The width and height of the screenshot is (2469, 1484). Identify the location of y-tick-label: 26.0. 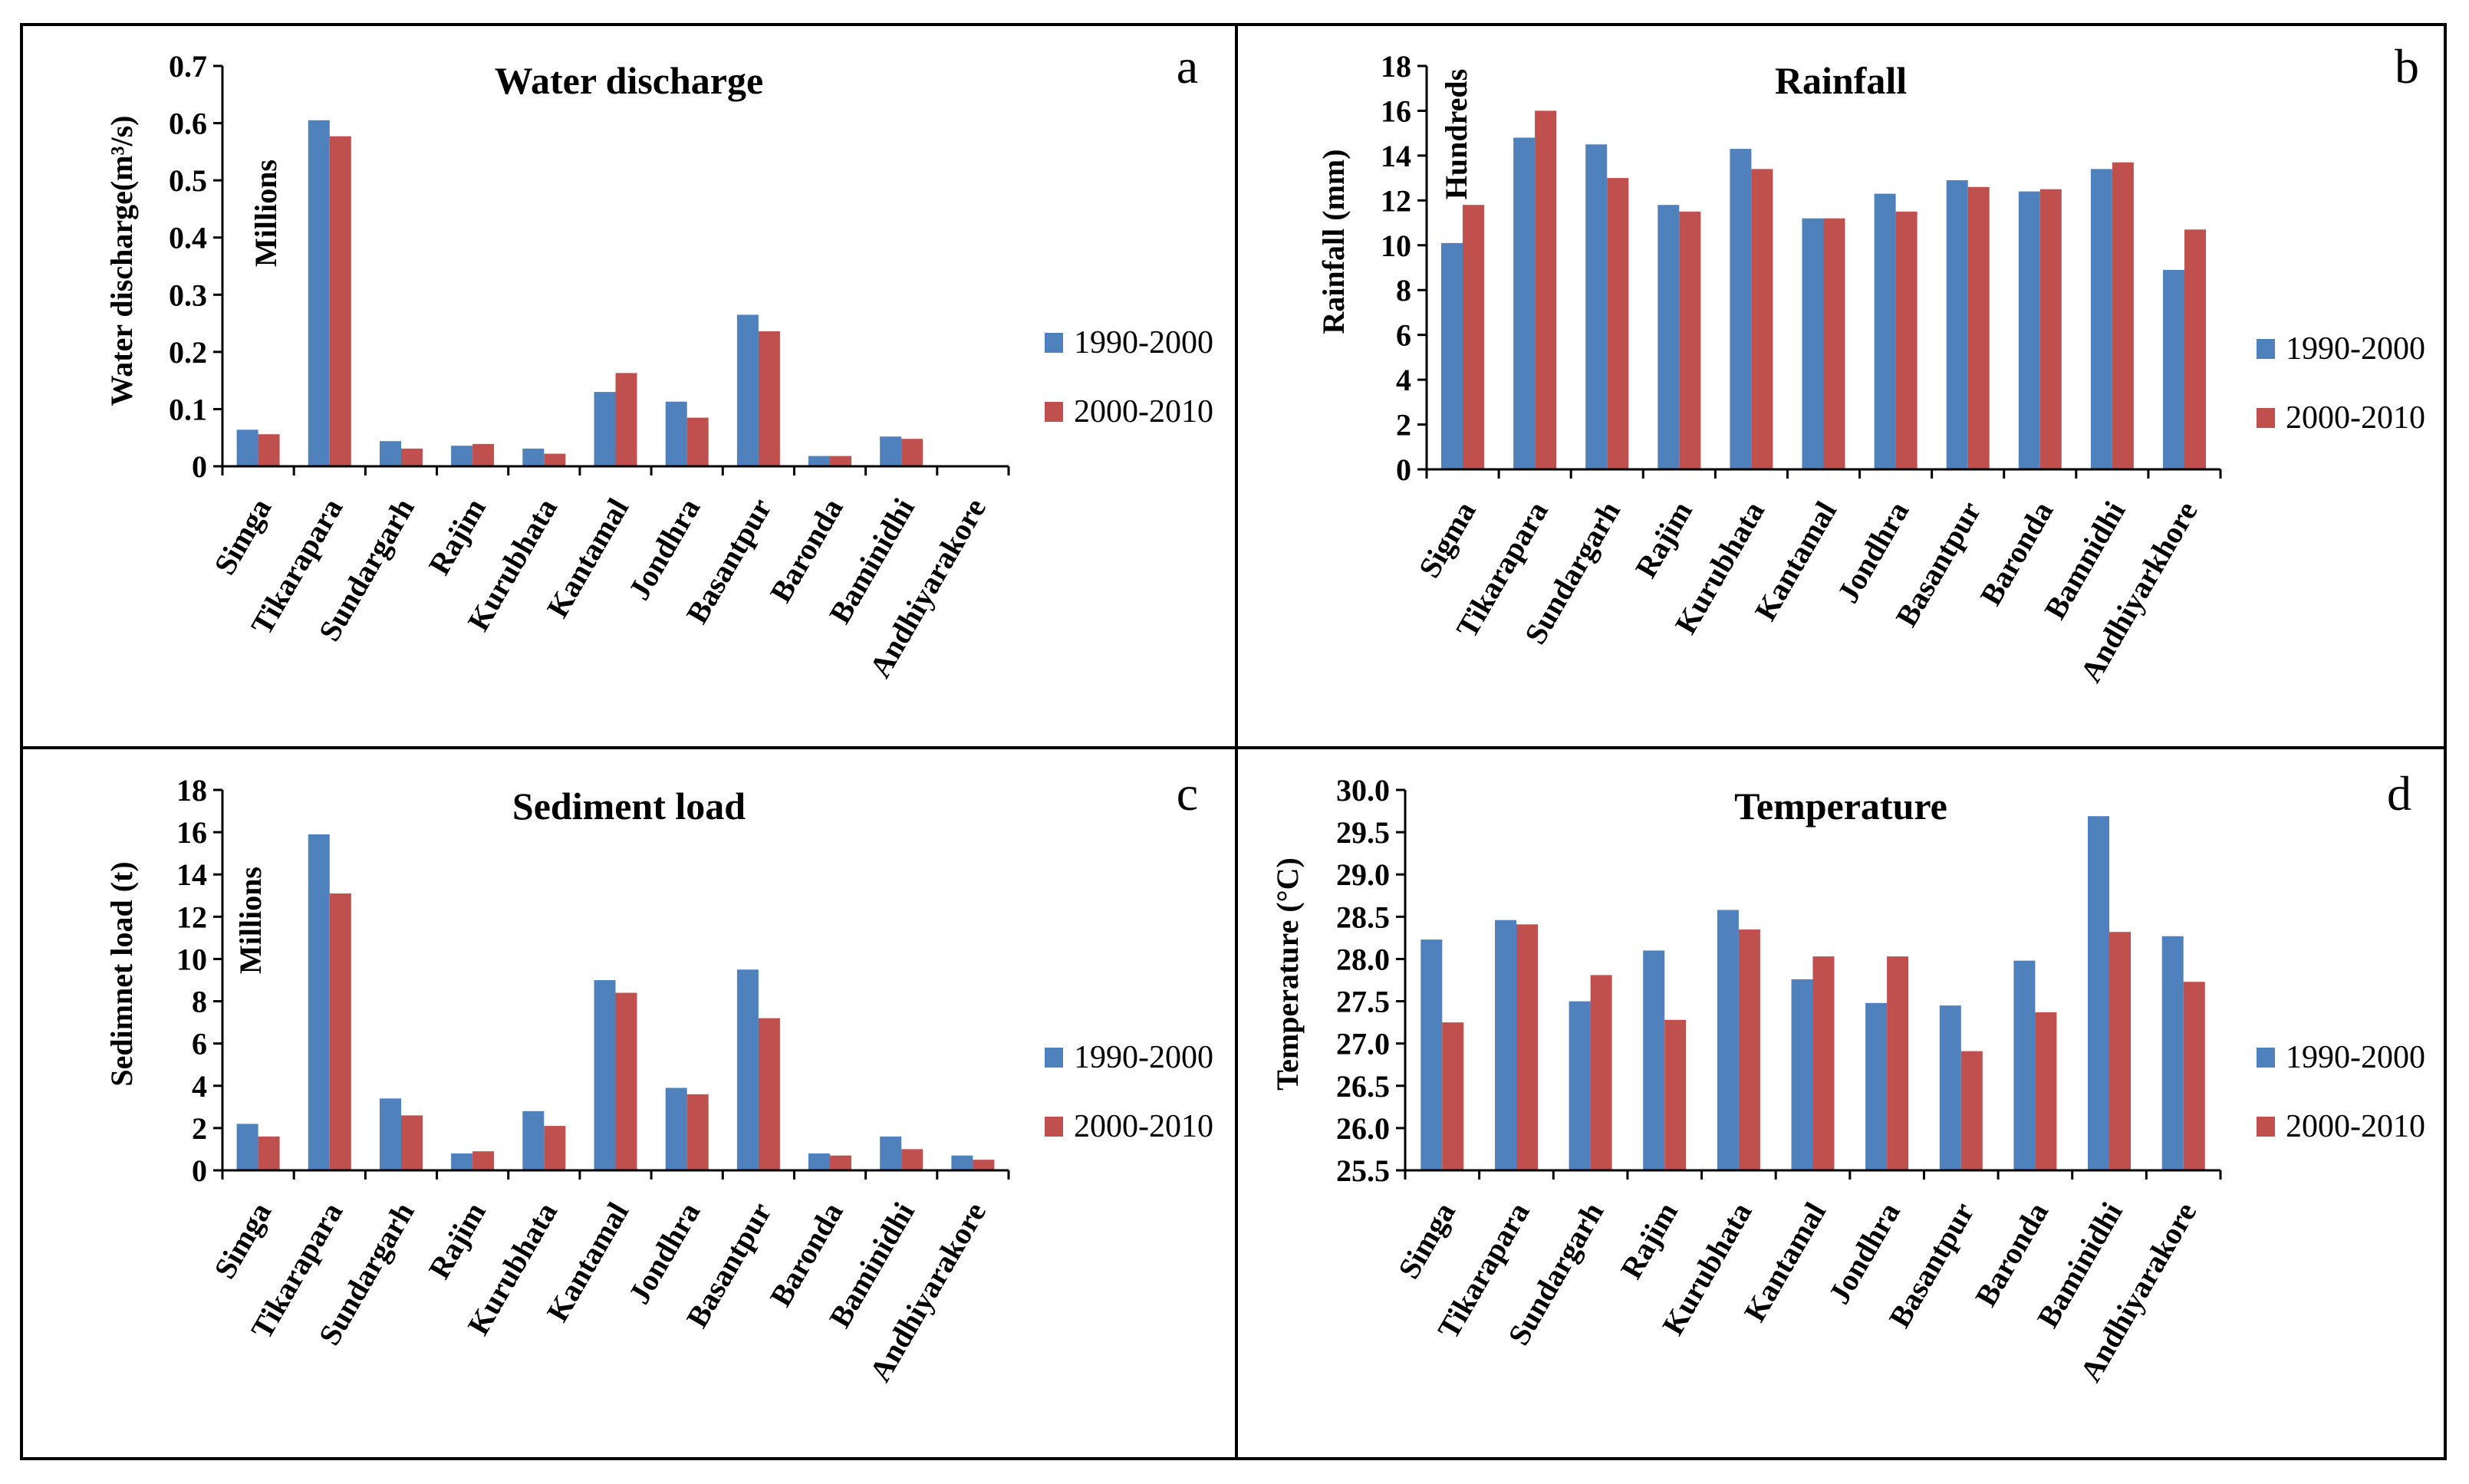
(1363, 1128).